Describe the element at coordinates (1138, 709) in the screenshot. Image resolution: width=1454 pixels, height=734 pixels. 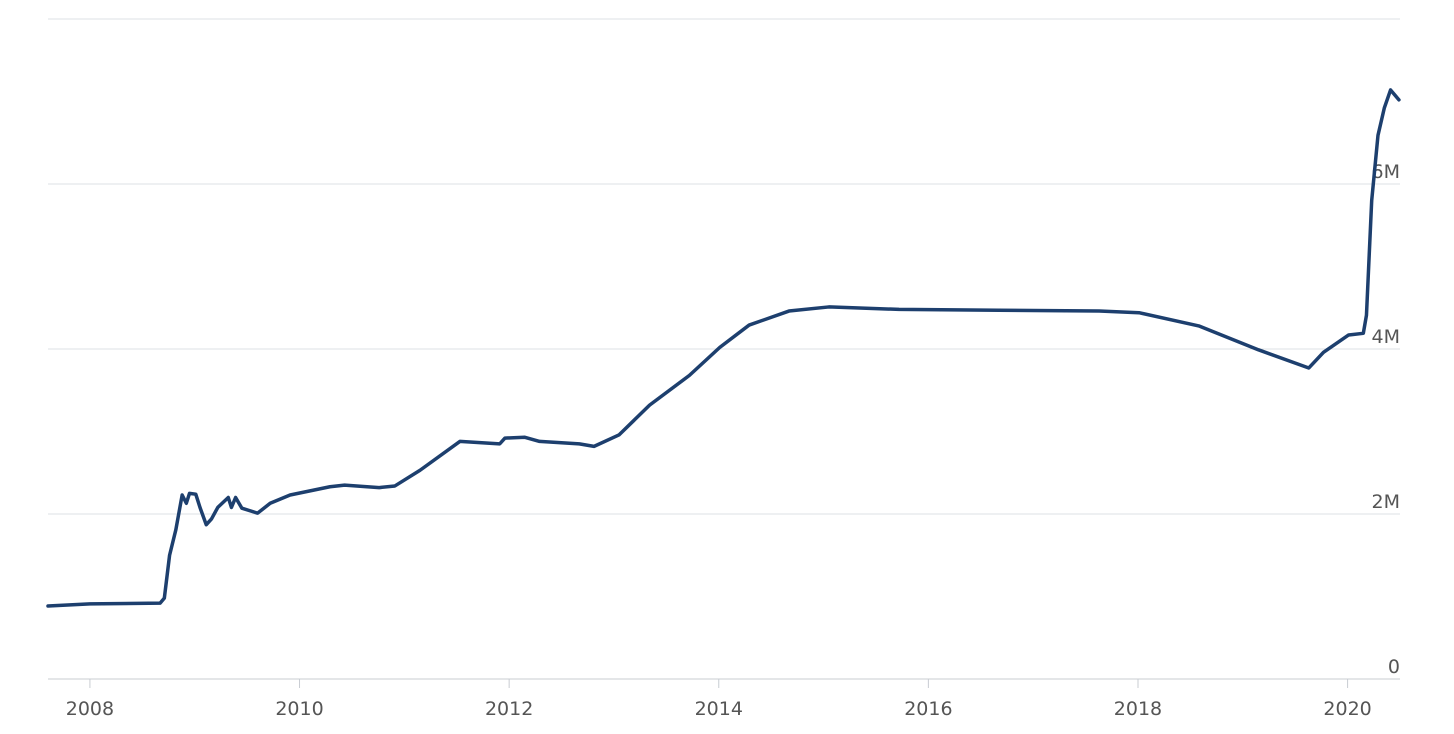
I see `x-tick-label: 2018` at that location.